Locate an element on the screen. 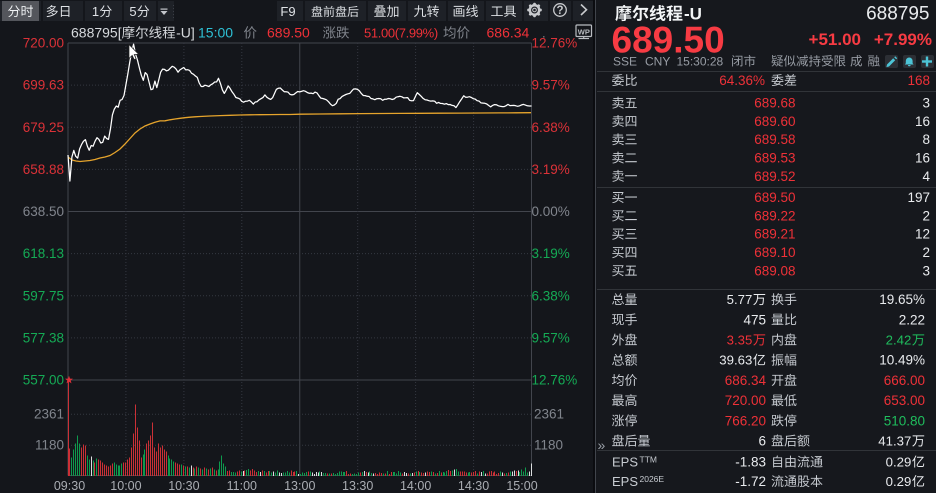 This screenshot has width=936, height=493. svg-text: 1 is located at coordinates (95, 11).